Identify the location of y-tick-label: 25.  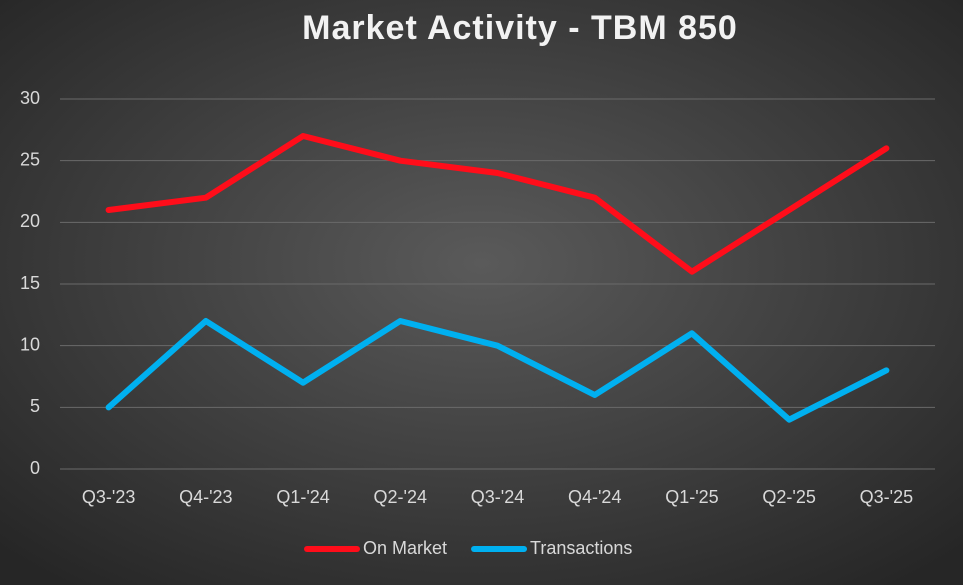
(30, 159).